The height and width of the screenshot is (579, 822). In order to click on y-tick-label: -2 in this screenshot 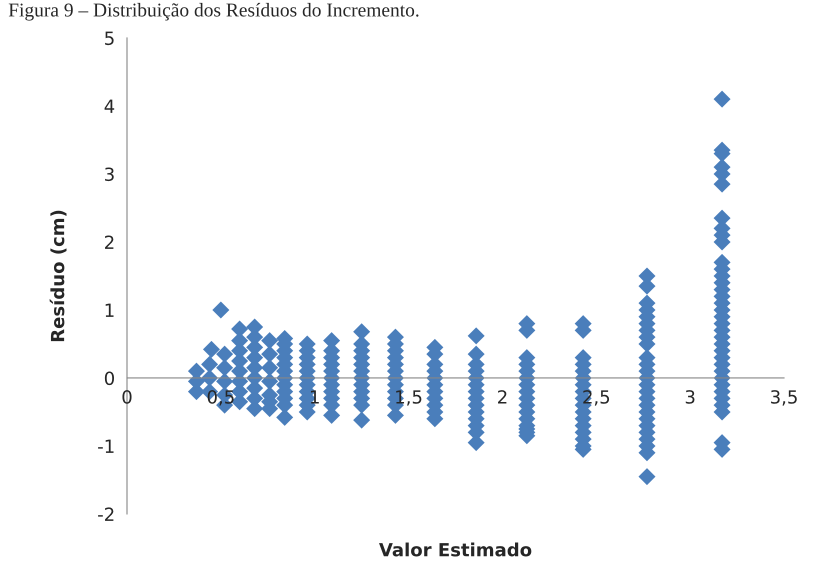, I will do `click(106, 514)`.